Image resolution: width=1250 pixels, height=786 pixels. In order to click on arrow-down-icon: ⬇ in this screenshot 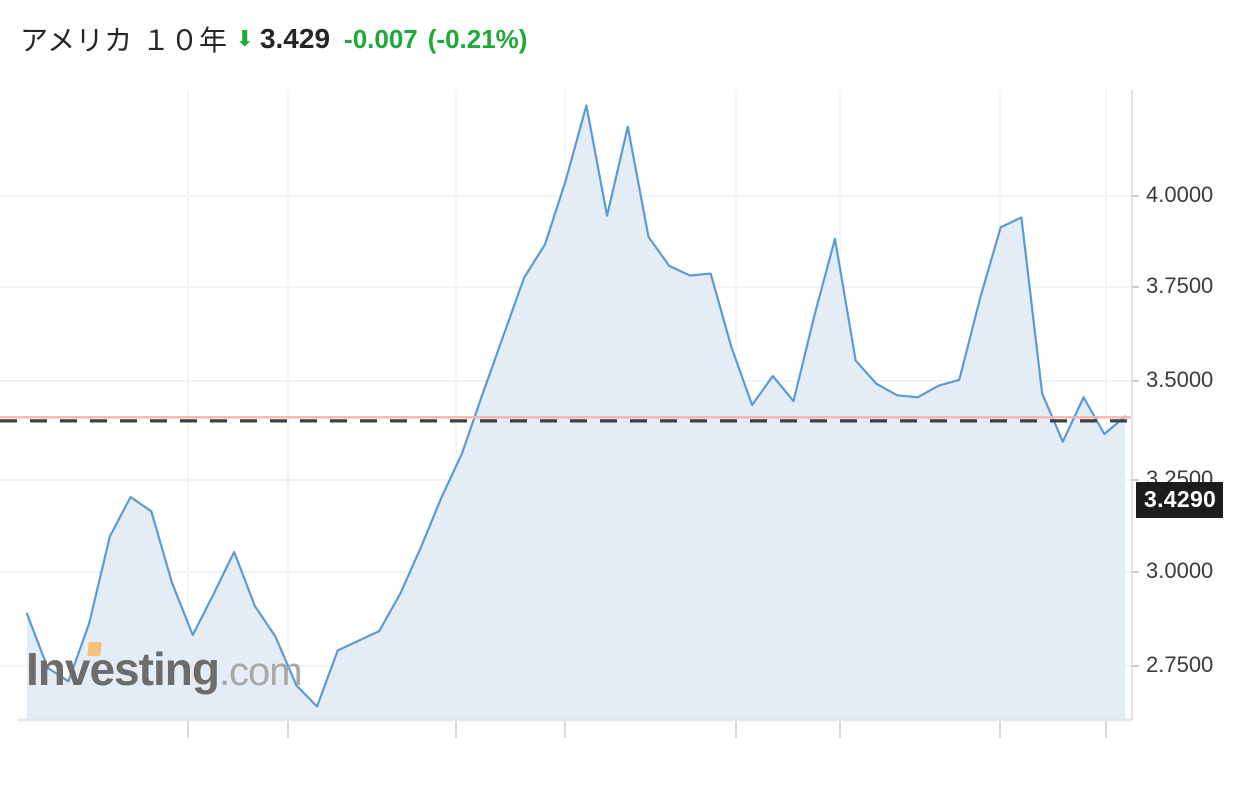, I will do `click(244, 38)`.